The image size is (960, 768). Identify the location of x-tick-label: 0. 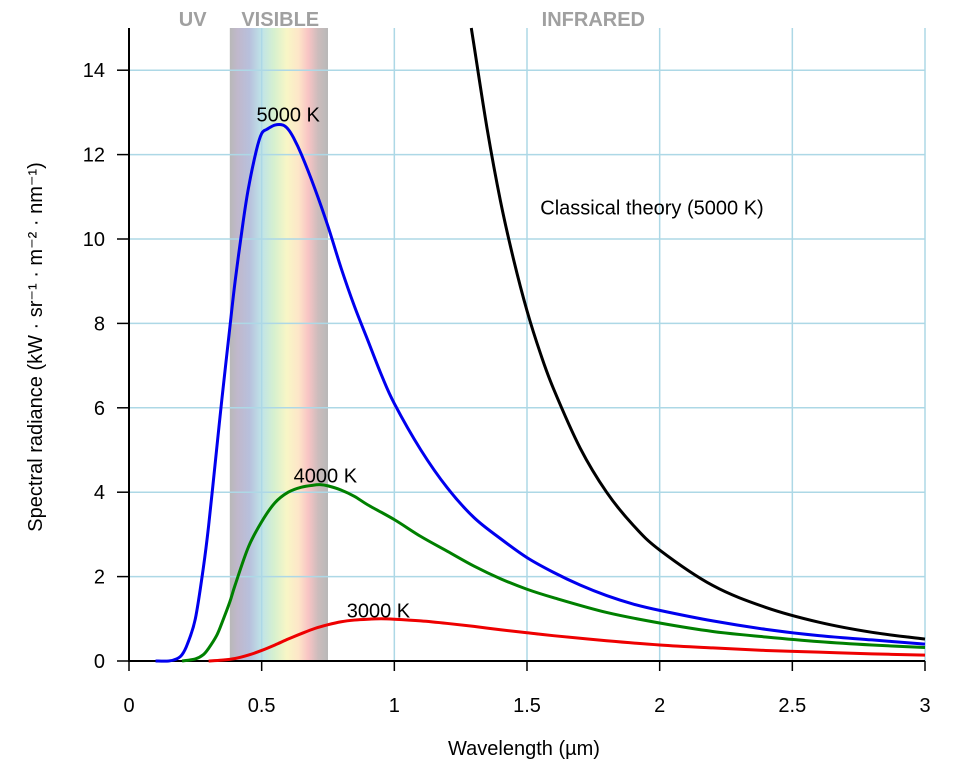
(128, 706).